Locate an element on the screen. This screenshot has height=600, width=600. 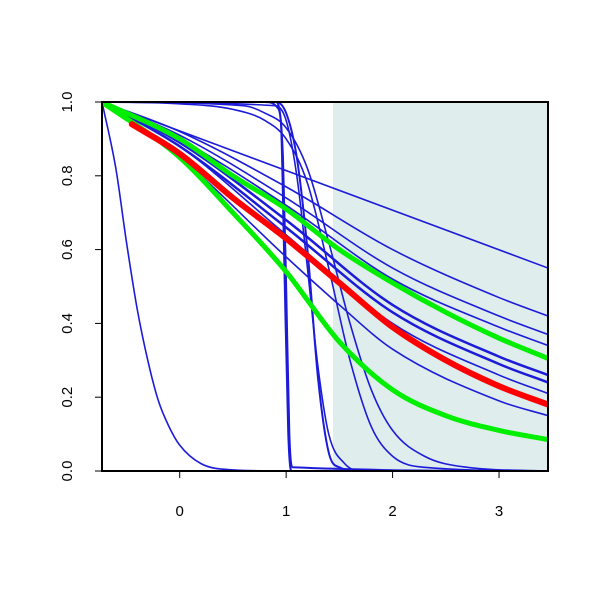
y-tick-label: 1.0 is located at coordinates (67, 102).